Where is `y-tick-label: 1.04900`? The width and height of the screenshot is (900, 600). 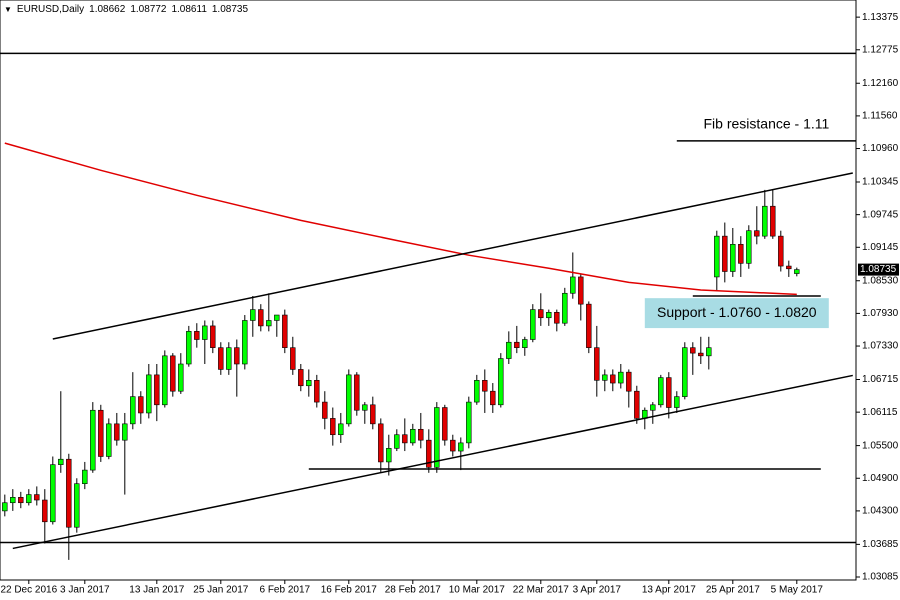 y-tick-label: 1.04900 is located at coordinates (880, 478).